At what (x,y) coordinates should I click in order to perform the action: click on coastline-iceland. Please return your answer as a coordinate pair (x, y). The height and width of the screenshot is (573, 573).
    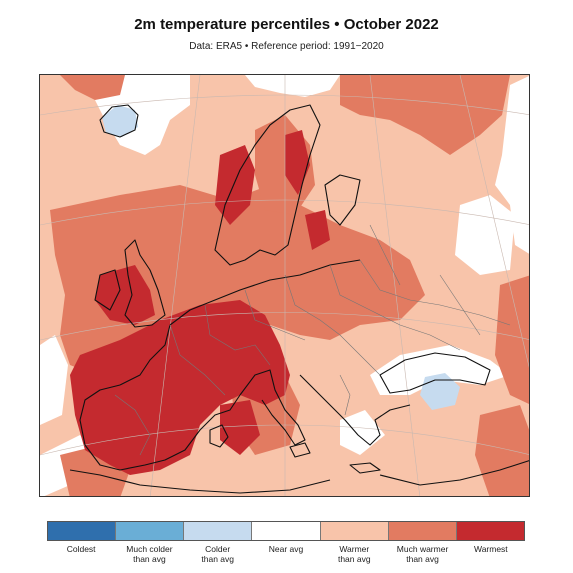
    Looking at the image, I should click on (119, 121).